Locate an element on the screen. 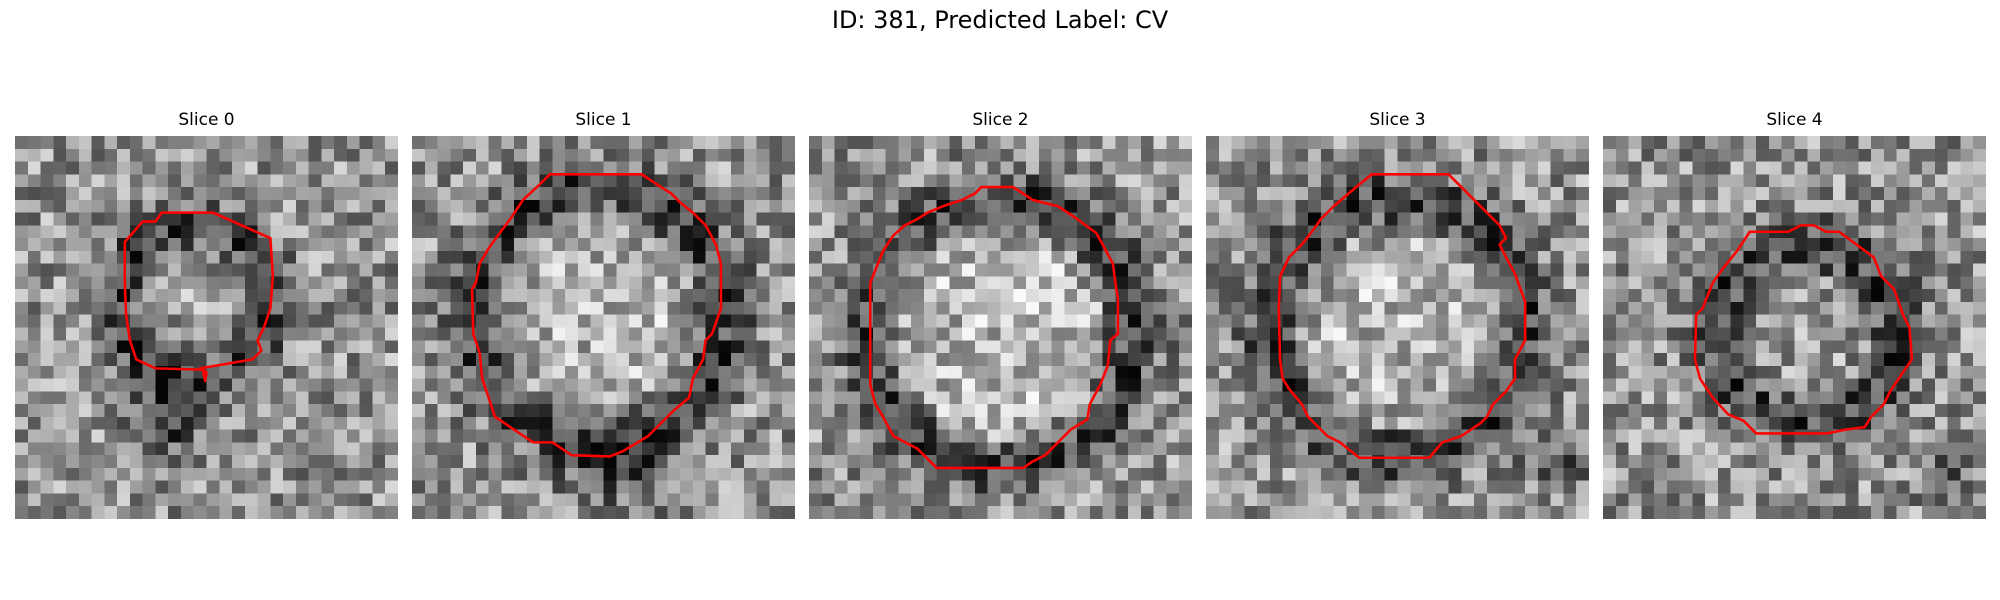 The image size is (2000, 600). slice-panel-0: Slice 0 is located at coordinates (206, 313).